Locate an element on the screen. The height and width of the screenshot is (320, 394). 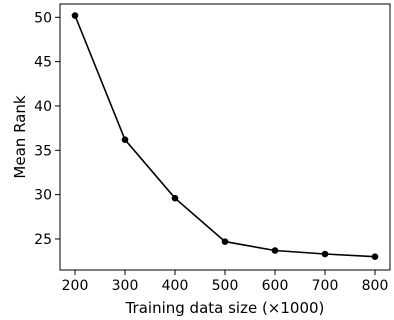
x-axis-label: Training data size (×1000) is located at coordinates (225, 308).